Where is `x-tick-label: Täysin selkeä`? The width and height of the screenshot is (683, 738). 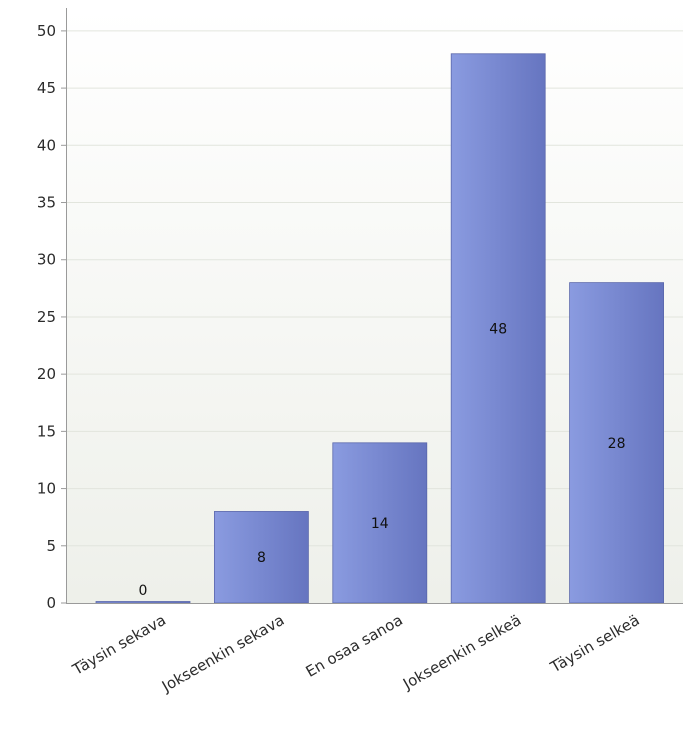
x-tick-label: Täysin selkeä is located at coordinates (595, 644).